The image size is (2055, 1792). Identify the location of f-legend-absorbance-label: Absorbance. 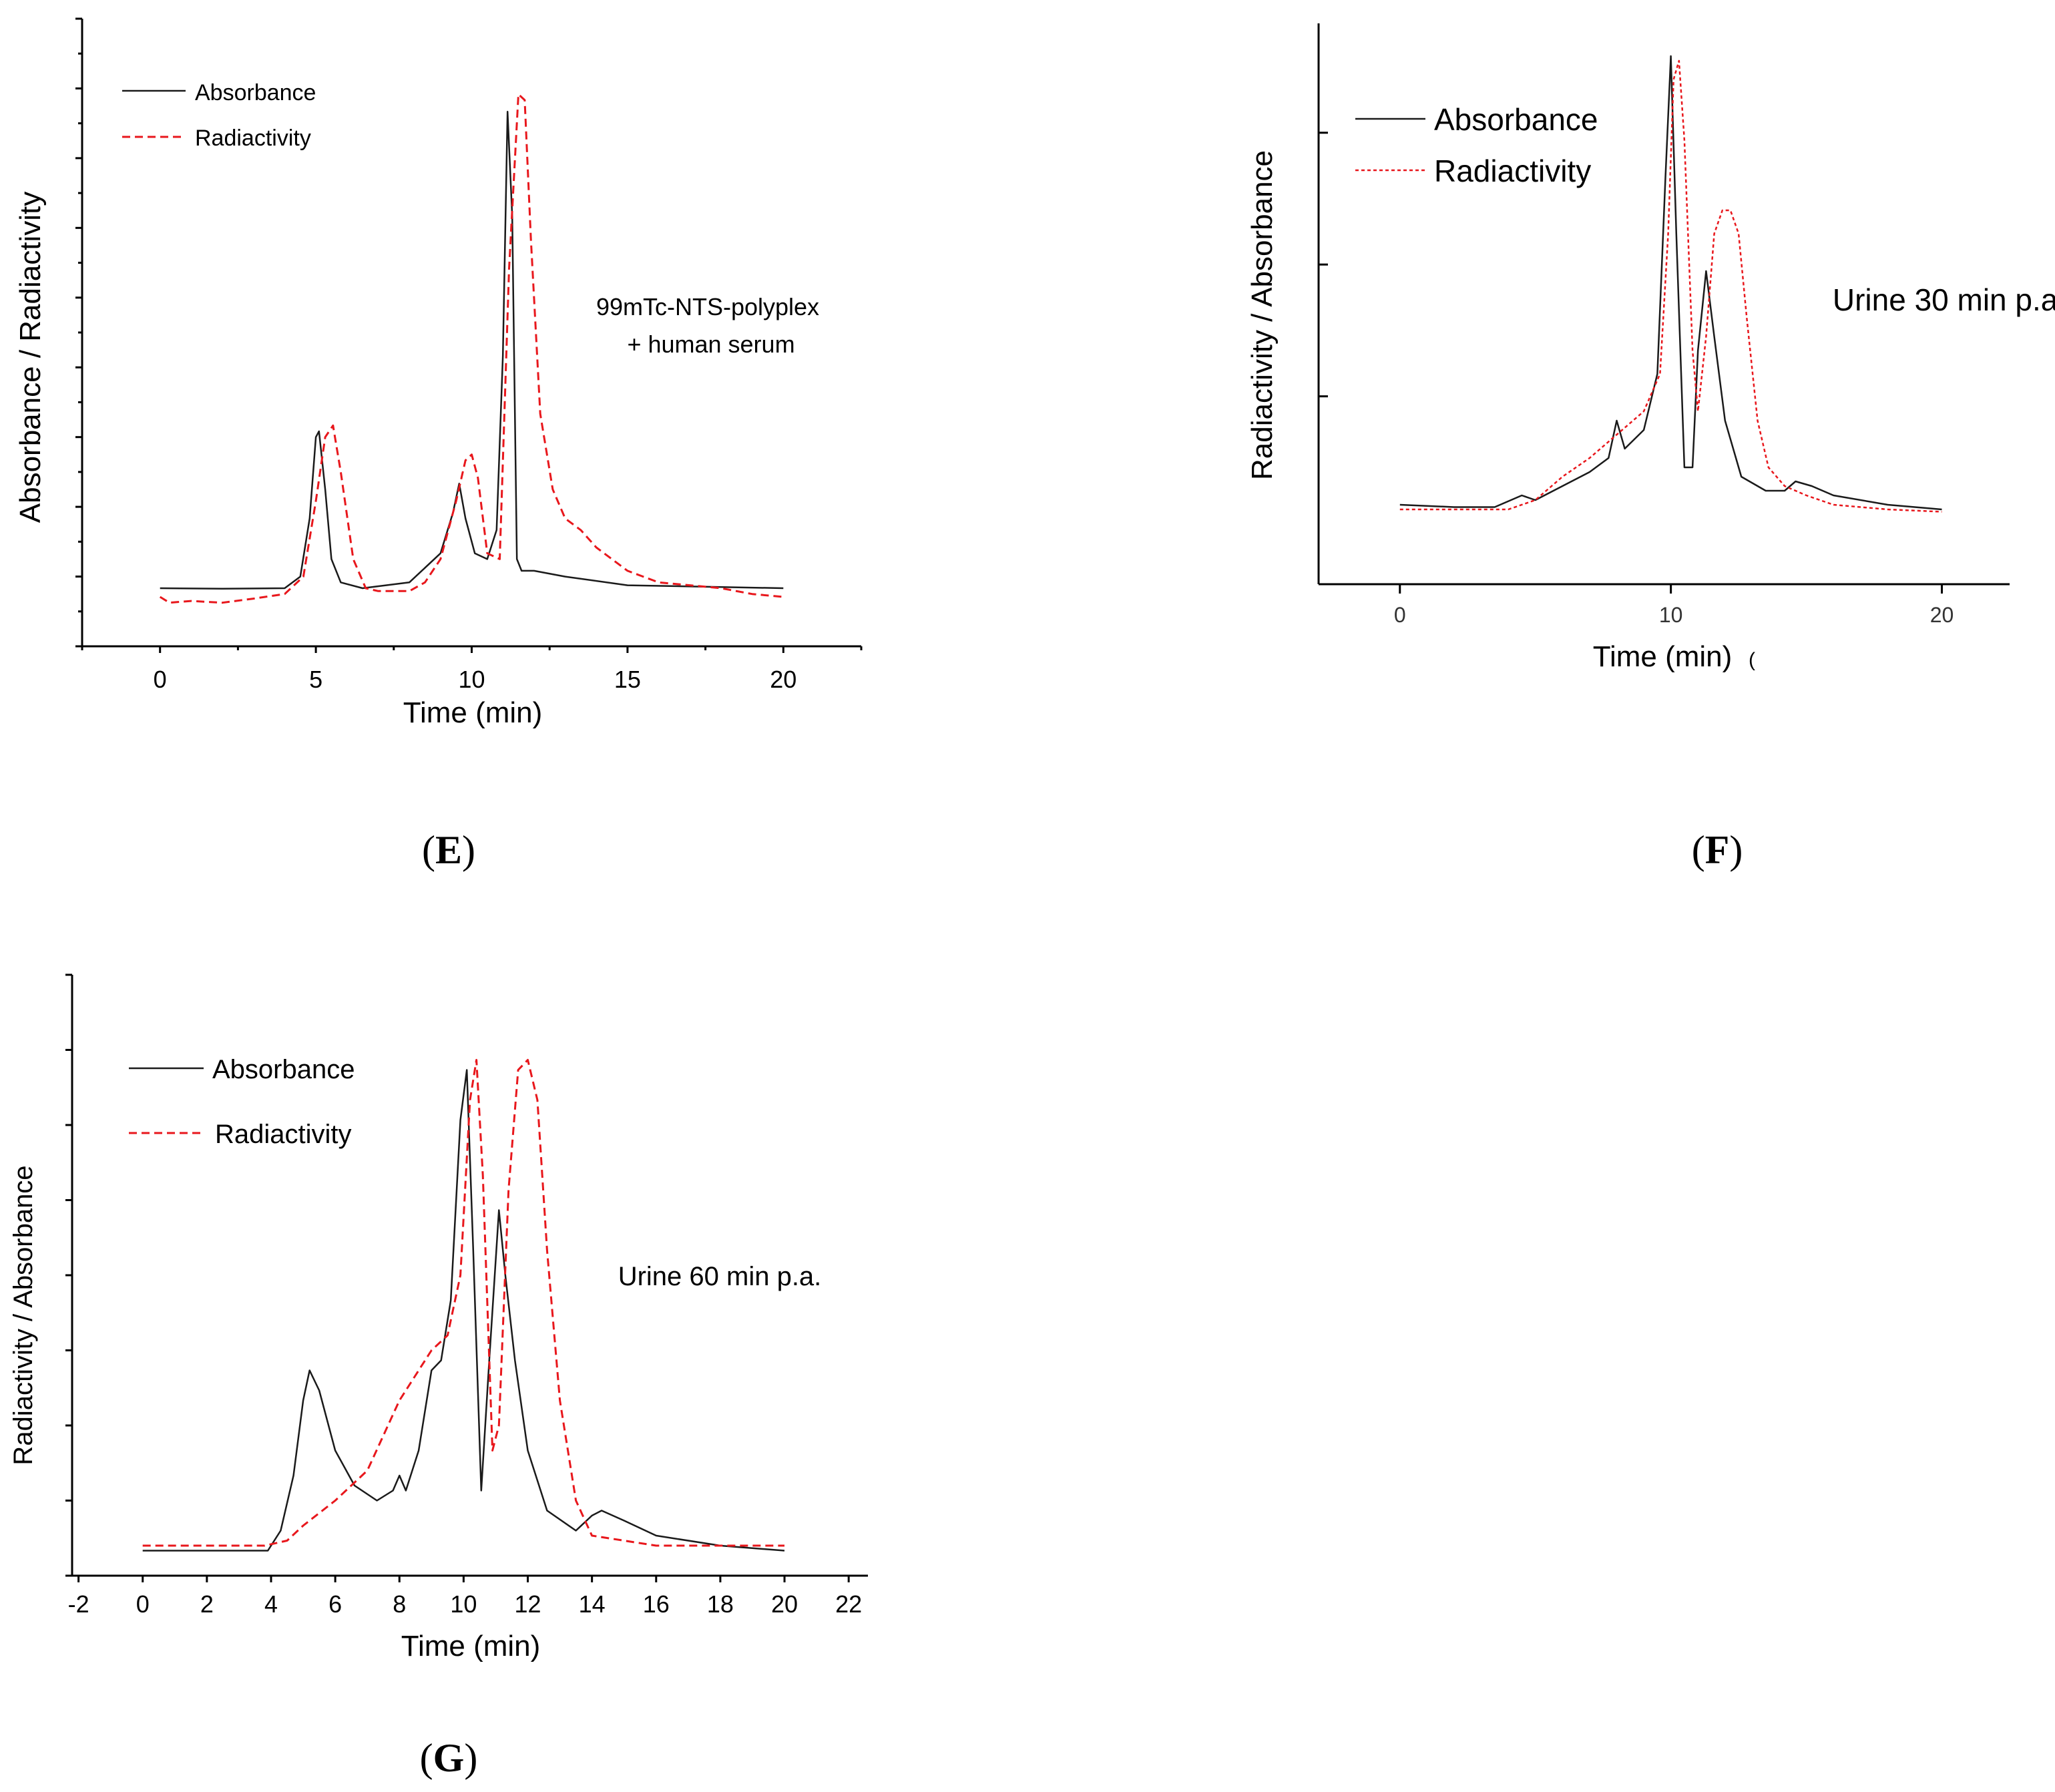
(1516, 120).